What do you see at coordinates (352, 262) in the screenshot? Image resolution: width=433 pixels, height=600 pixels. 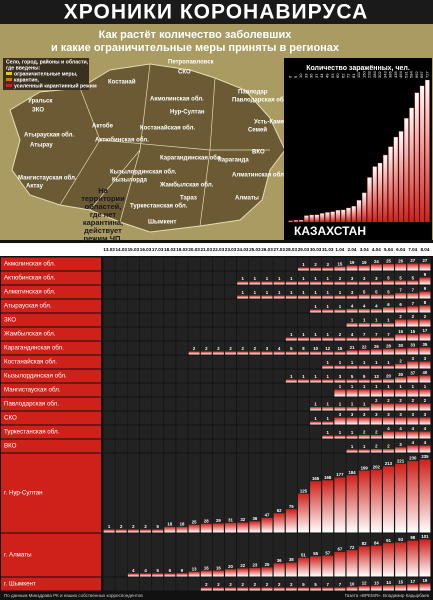 I see `cell-value: 19` at bounding box center [352, 262].